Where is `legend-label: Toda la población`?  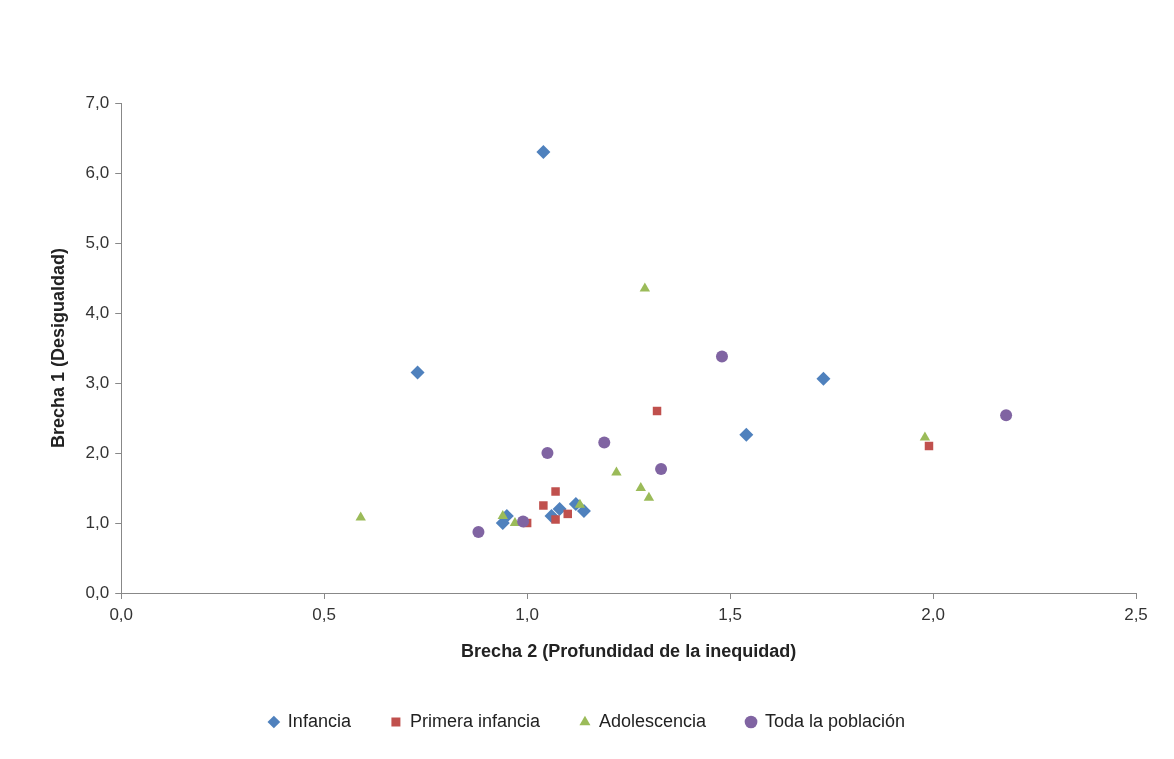 legend-label: Toda la población is located at coordinates (835, 720).